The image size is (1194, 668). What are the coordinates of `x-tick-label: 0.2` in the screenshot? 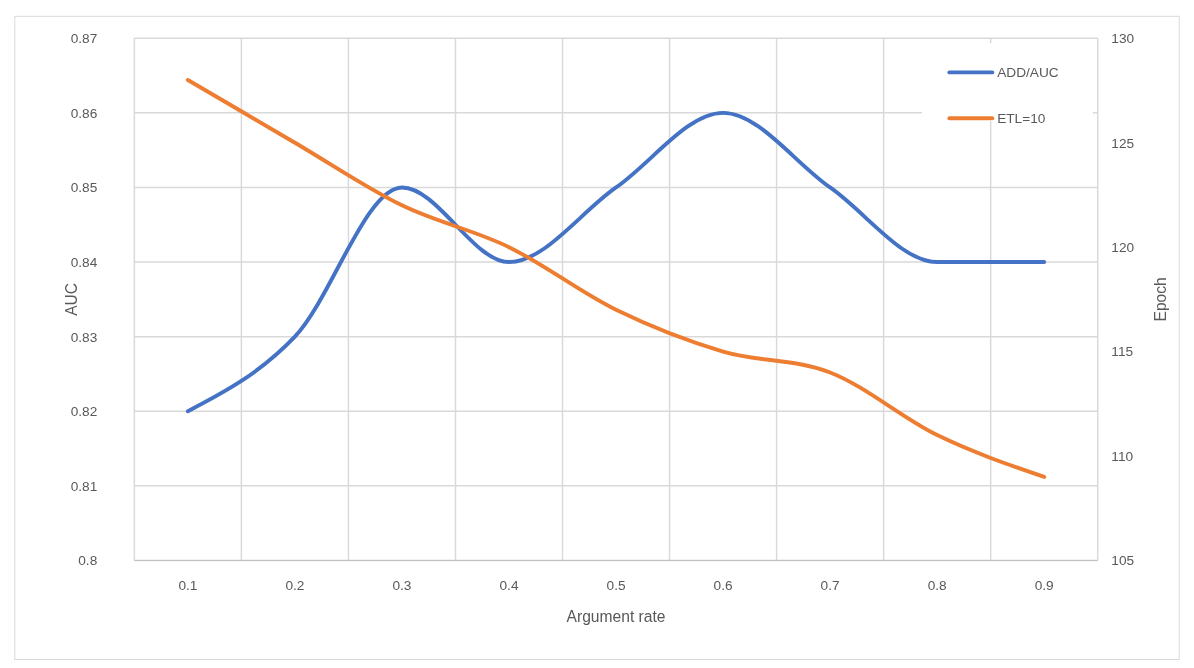 It's located at (295, 585).